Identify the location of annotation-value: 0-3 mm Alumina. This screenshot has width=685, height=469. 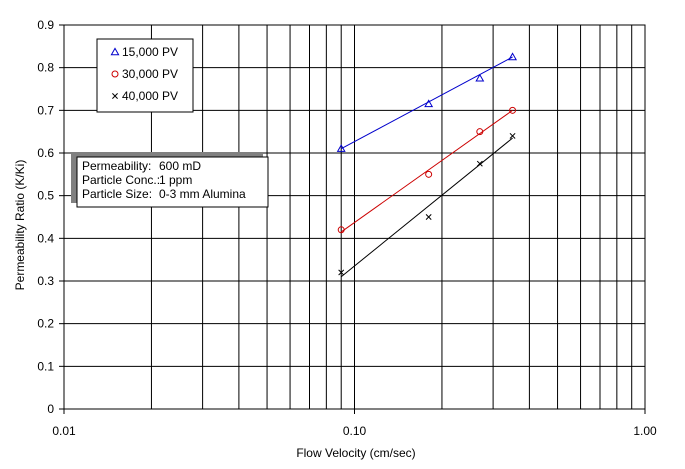
(202, 194).